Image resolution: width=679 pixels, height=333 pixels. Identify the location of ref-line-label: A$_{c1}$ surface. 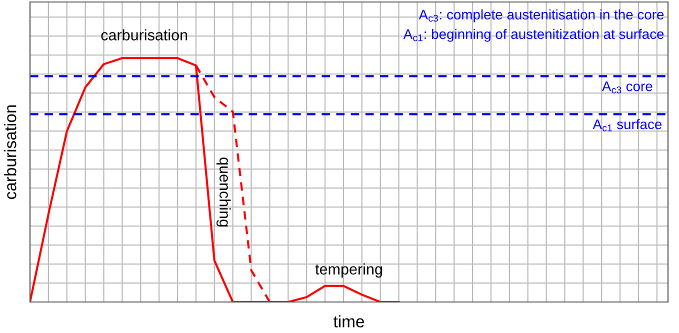
(627, 125).